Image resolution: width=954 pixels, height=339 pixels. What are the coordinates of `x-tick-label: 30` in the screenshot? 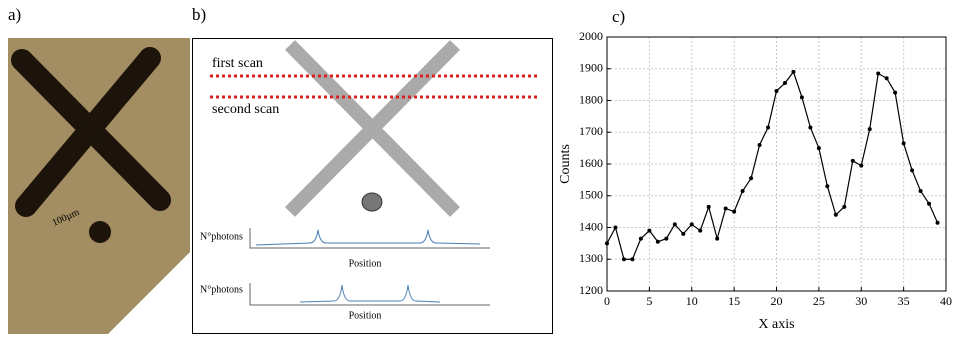 It's located at (861, 301).